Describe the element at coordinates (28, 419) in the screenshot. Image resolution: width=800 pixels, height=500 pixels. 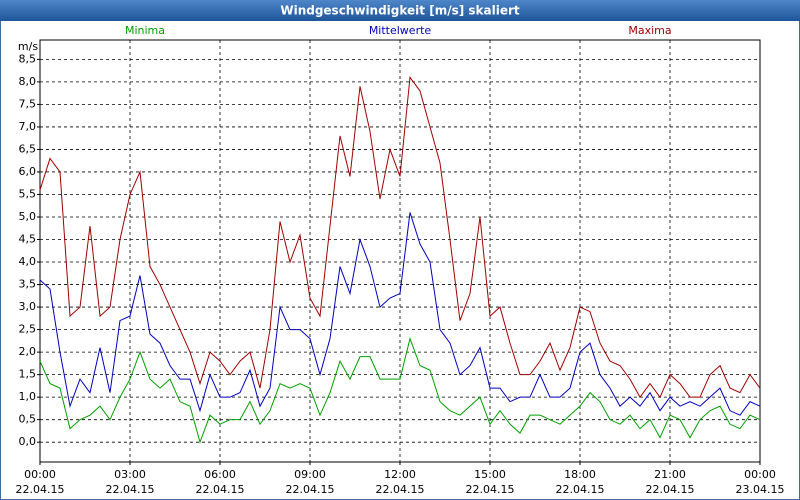
I see `y-tick-label: 0,5` at that location.